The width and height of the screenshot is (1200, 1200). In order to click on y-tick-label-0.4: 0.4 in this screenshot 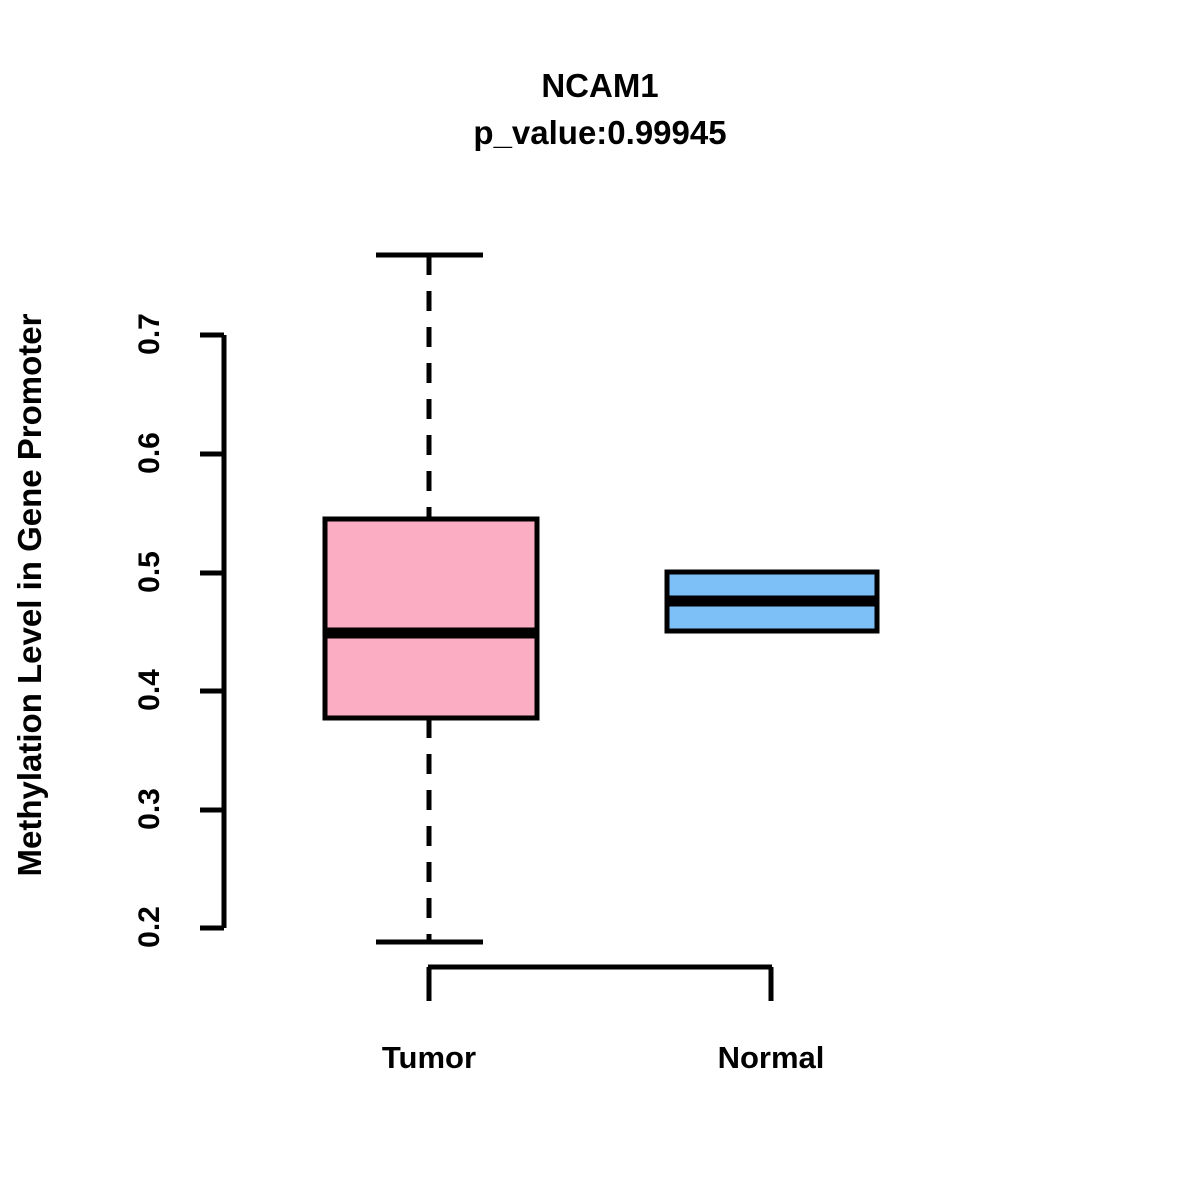, I will do `click(149, 690)`.